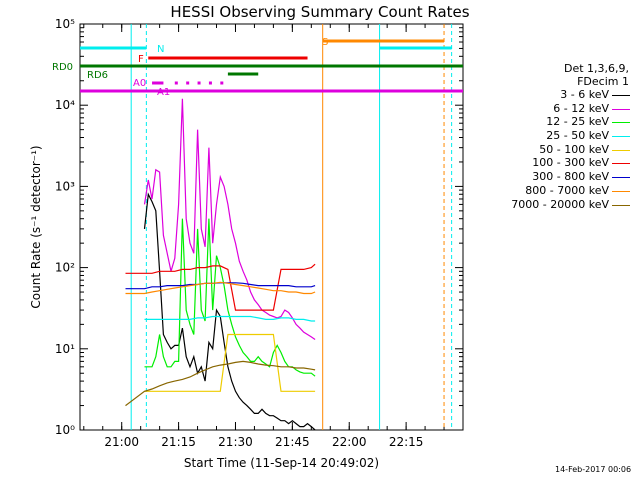 The width and height of the screenshot is (640, 480). What do you see at coordinates (65, 268) in the screenshot?
I see `y-tick-label: 10²` at bounding box center [65, 268].